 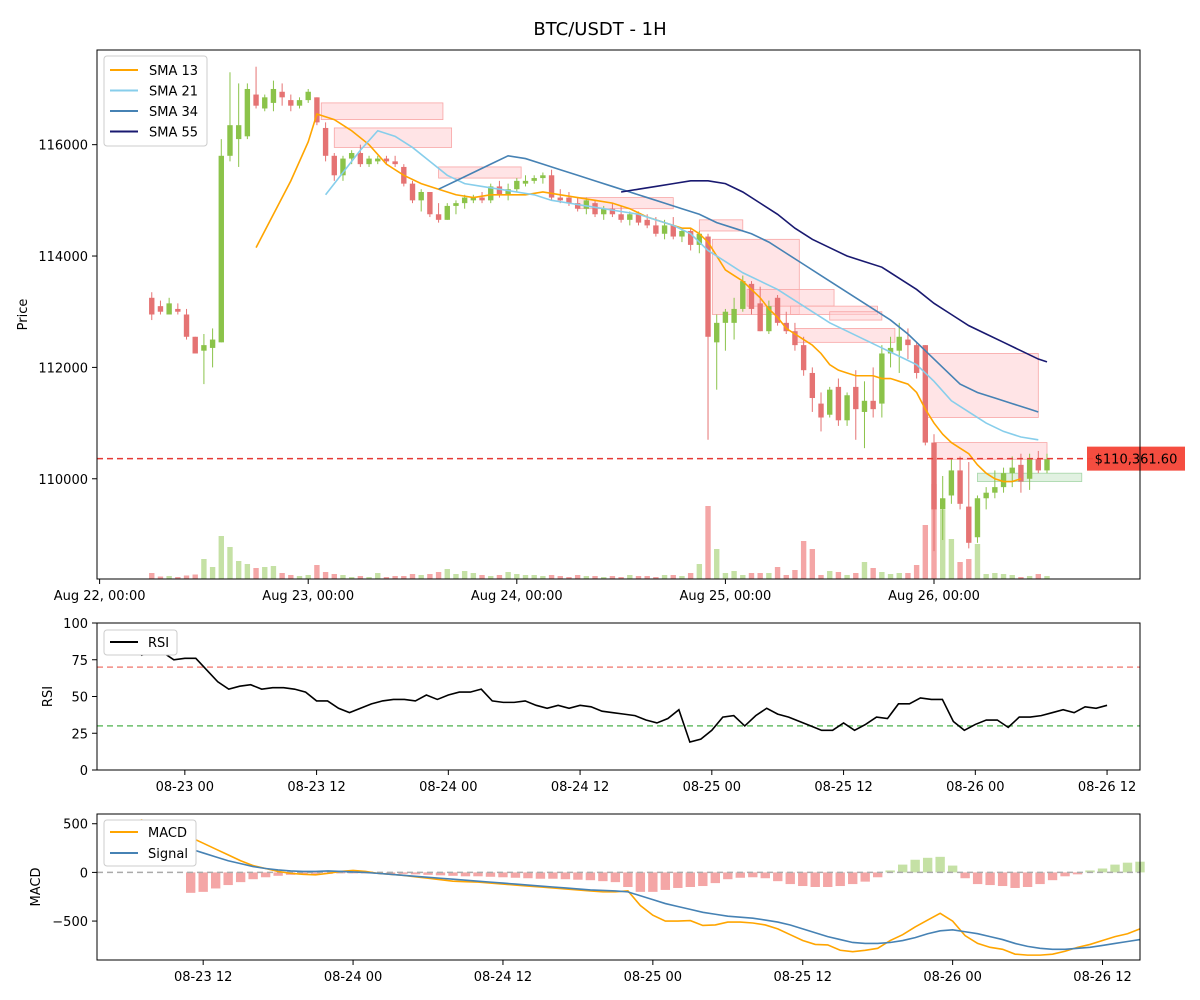 What do you see at coordinates (84, 873) in the screenshot?
I see `macd-y-tick-label: 0` at bounding box center [84, 873].